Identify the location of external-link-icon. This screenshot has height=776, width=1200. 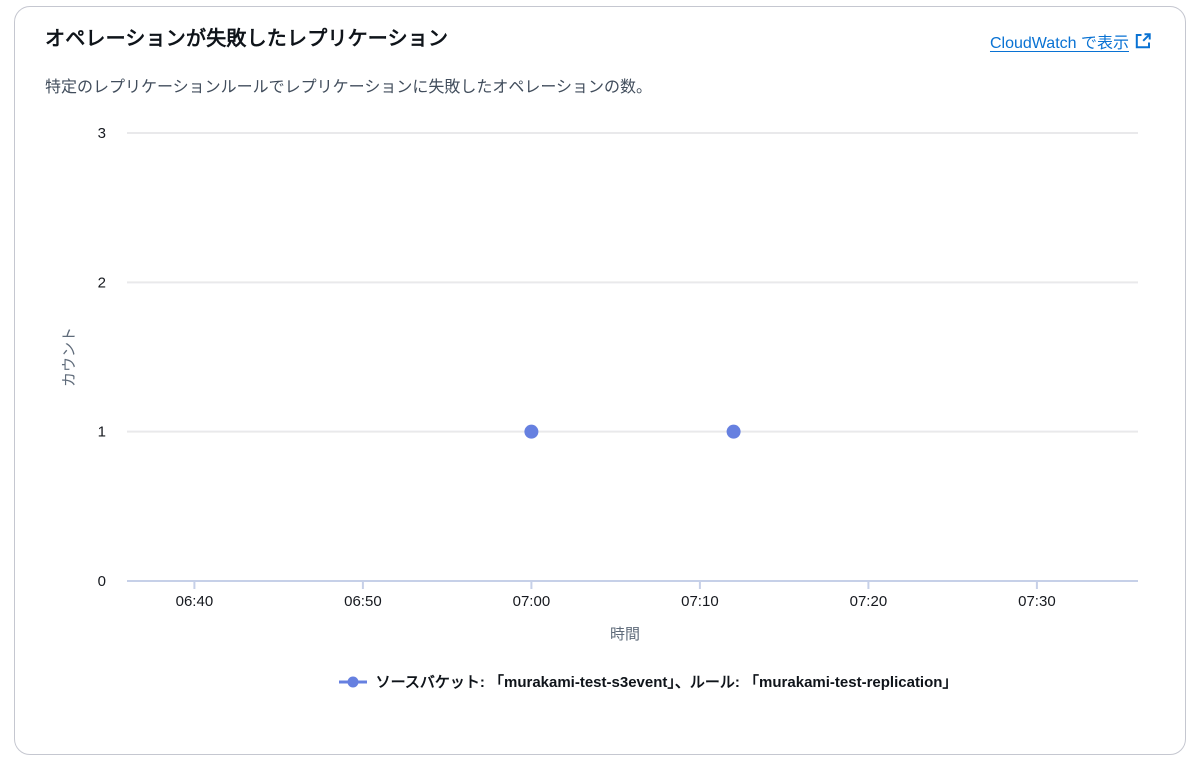
(1143, 41).